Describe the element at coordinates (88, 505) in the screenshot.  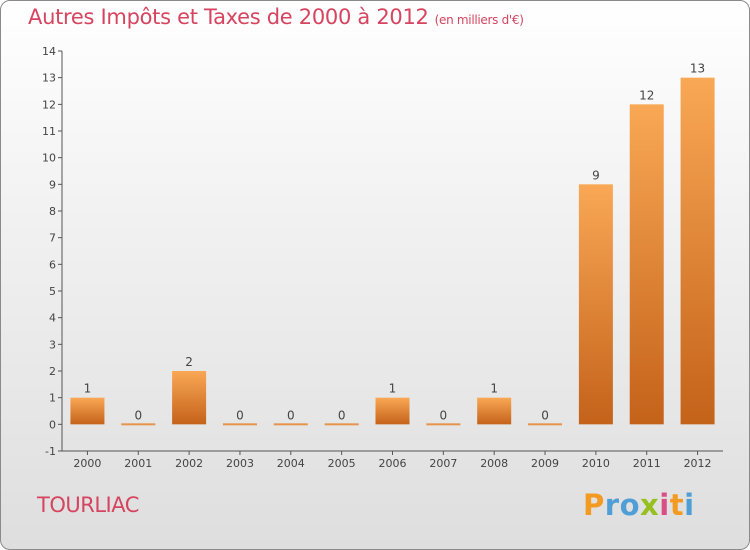
I see `commune-name: TOURLIAC` at that location.